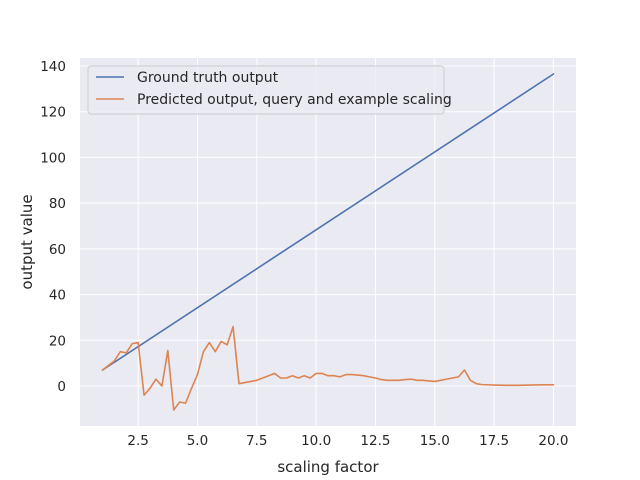 This screenshot has width=640, height=480. Describe the element at coordinates (494, 441) in the screenshot. I see `x-tick-label: 17.5` at that location.